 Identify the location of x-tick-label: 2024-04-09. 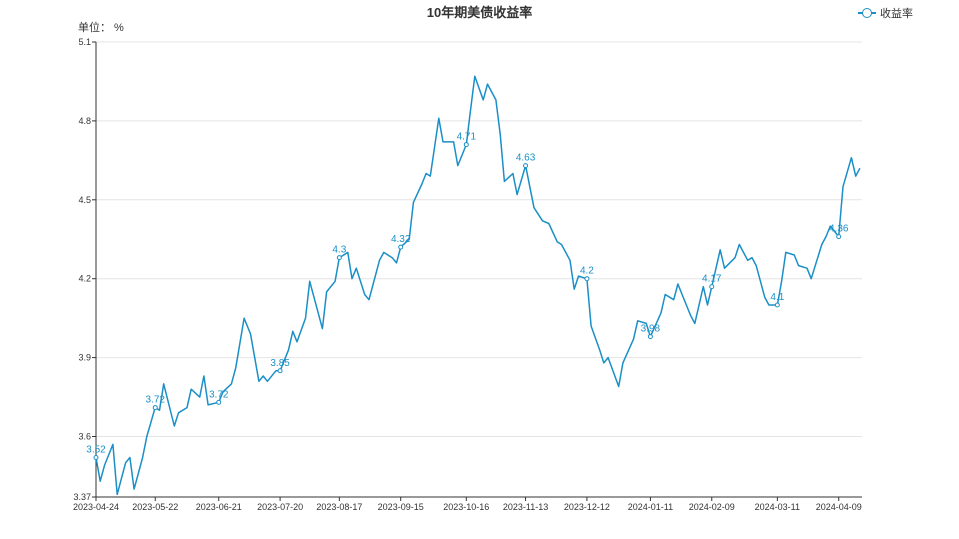
(839, 507).